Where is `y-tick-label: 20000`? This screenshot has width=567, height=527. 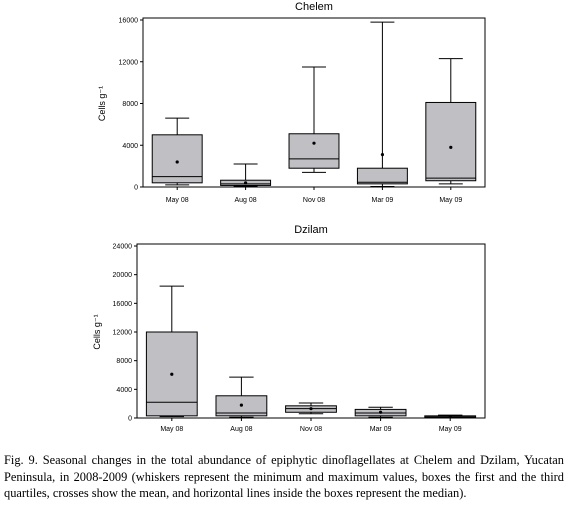 y-tick-label: 20000 is located at coordinates (123, 275).